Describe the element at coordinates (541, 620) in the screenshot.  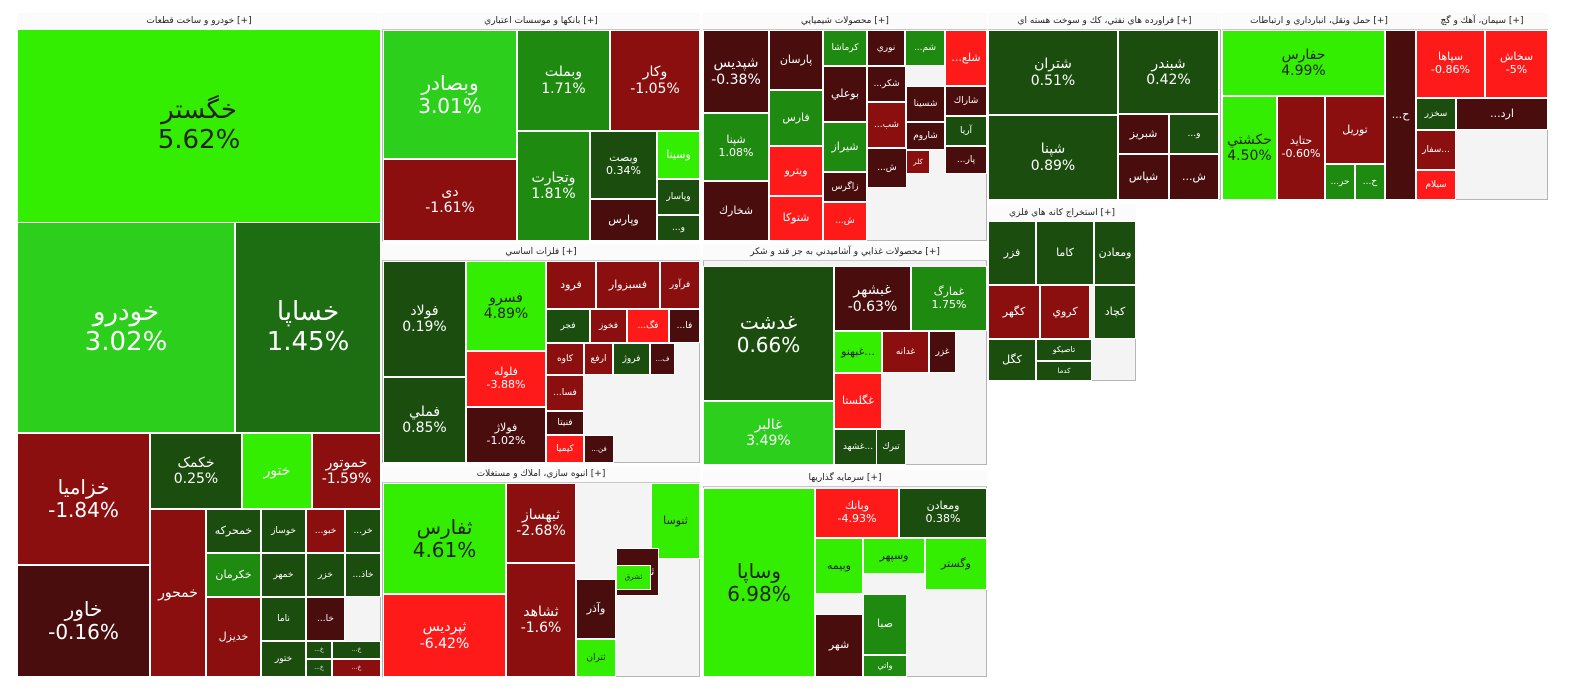
I see `tile: ثشاهد -1.6%` at that location.